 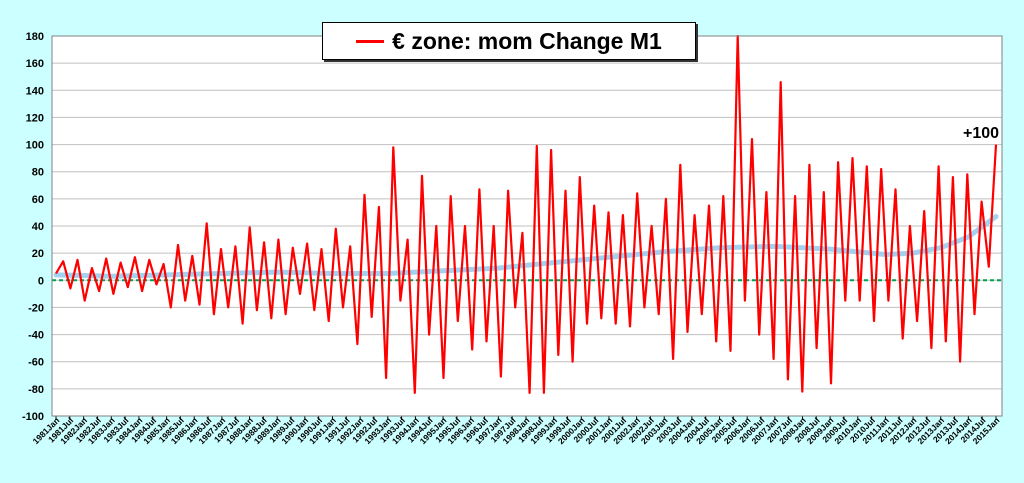 I want to click on y-axis-ticks: -100 -80 -60 -40 -20 0 20 40 60 80 100 120 140 160 180, so click(x=33, y=227).